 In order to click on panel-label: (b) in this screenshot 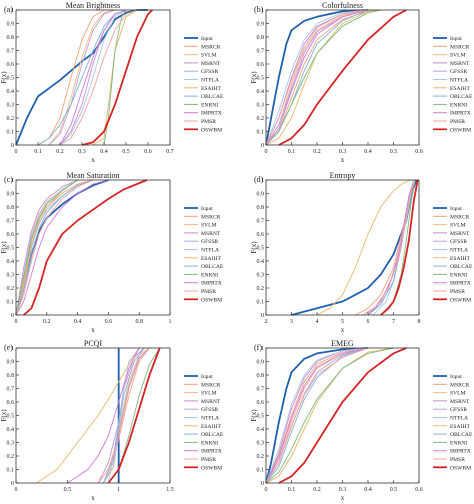, I will do `click(259, 9)`.